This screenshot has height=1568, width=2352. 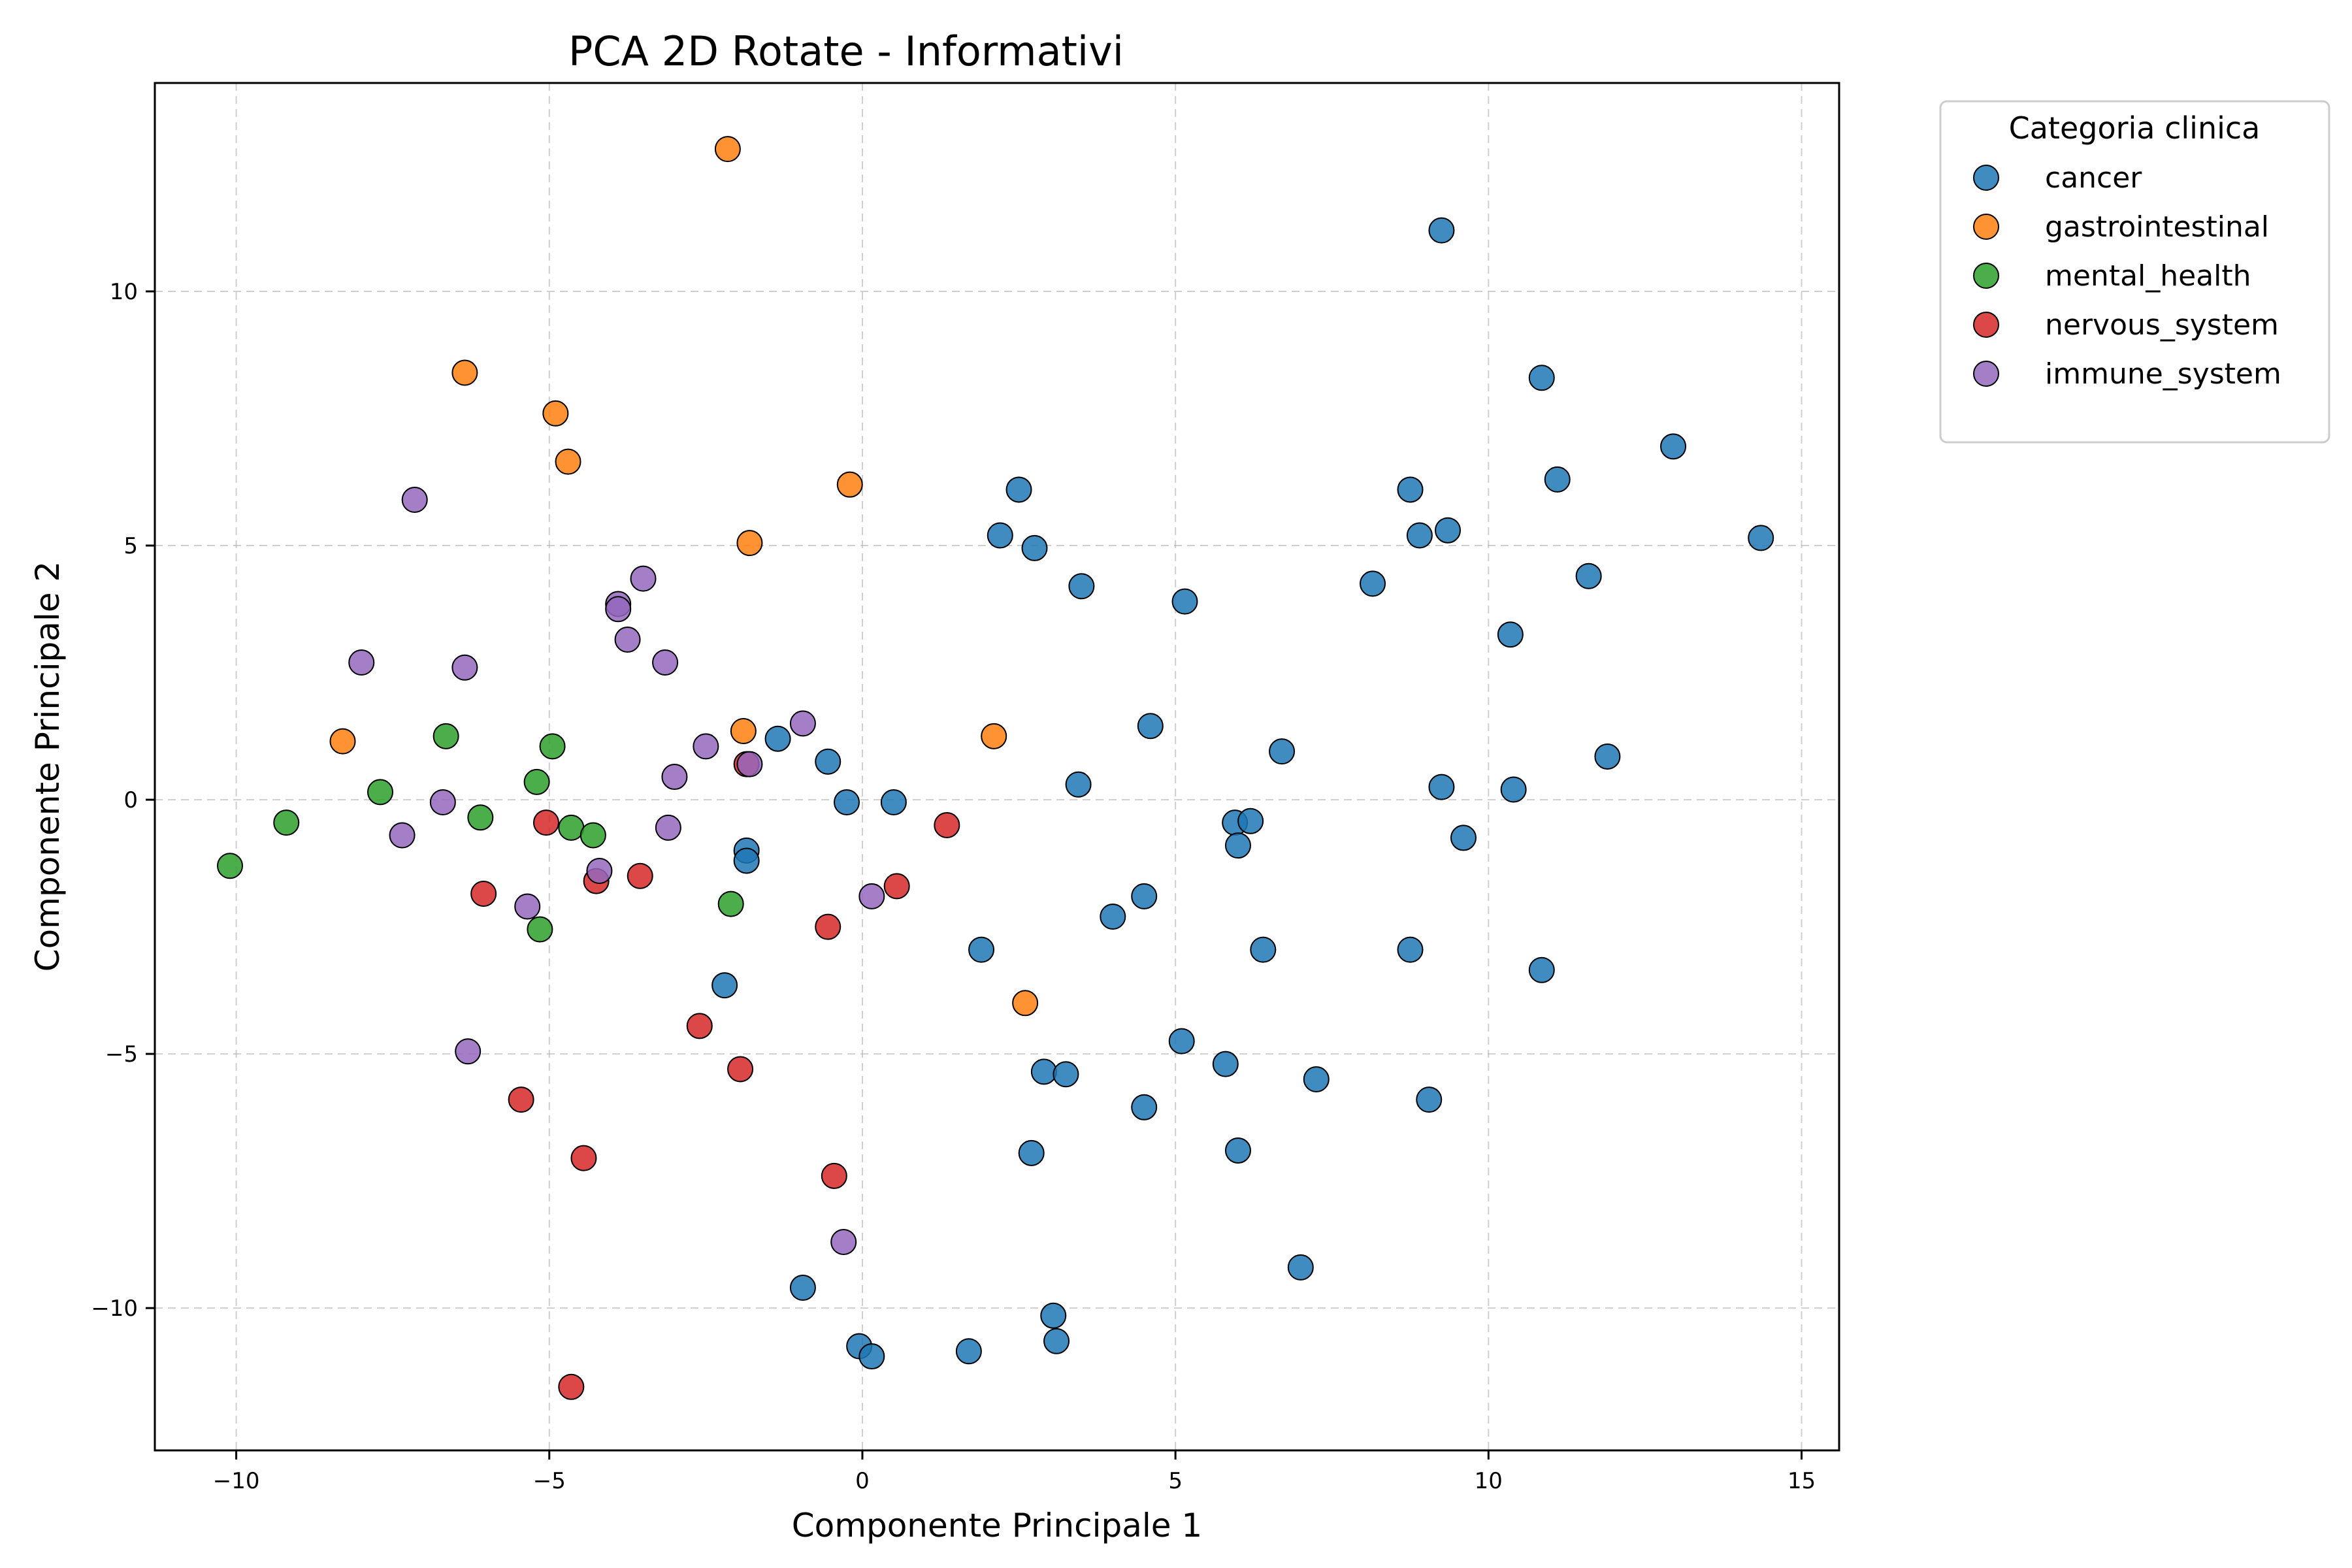 What do you see at coordinates (236, 1481) in the screenshot?
I see `x-tick-label: −10` at bounding box center [236, 1481].